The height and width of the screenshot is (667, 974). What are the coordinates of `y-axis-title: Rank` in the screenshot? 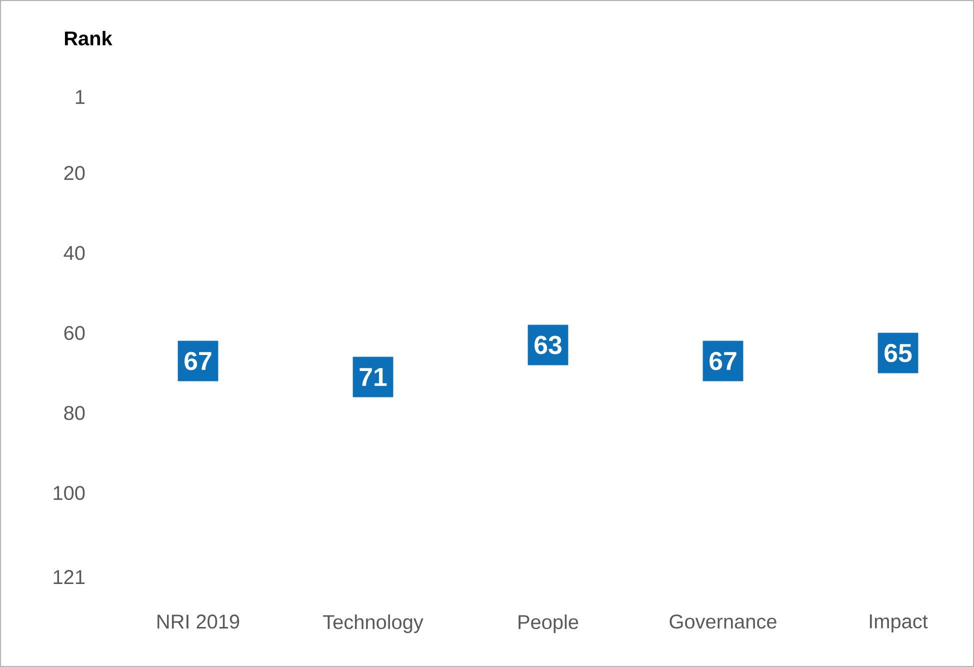 It's located at (88, 38).